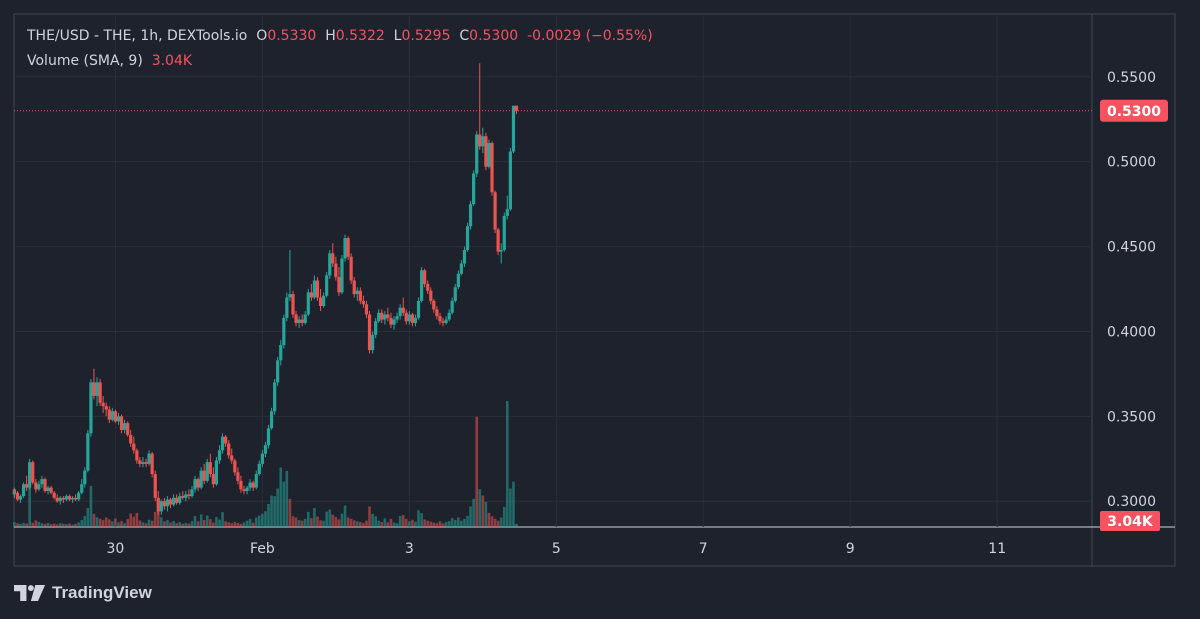 The image size is (1200, 619). Describe the element at coordinates (1134, 112) in the screenshot. I see `last-price-label: 0.5300` at that location.